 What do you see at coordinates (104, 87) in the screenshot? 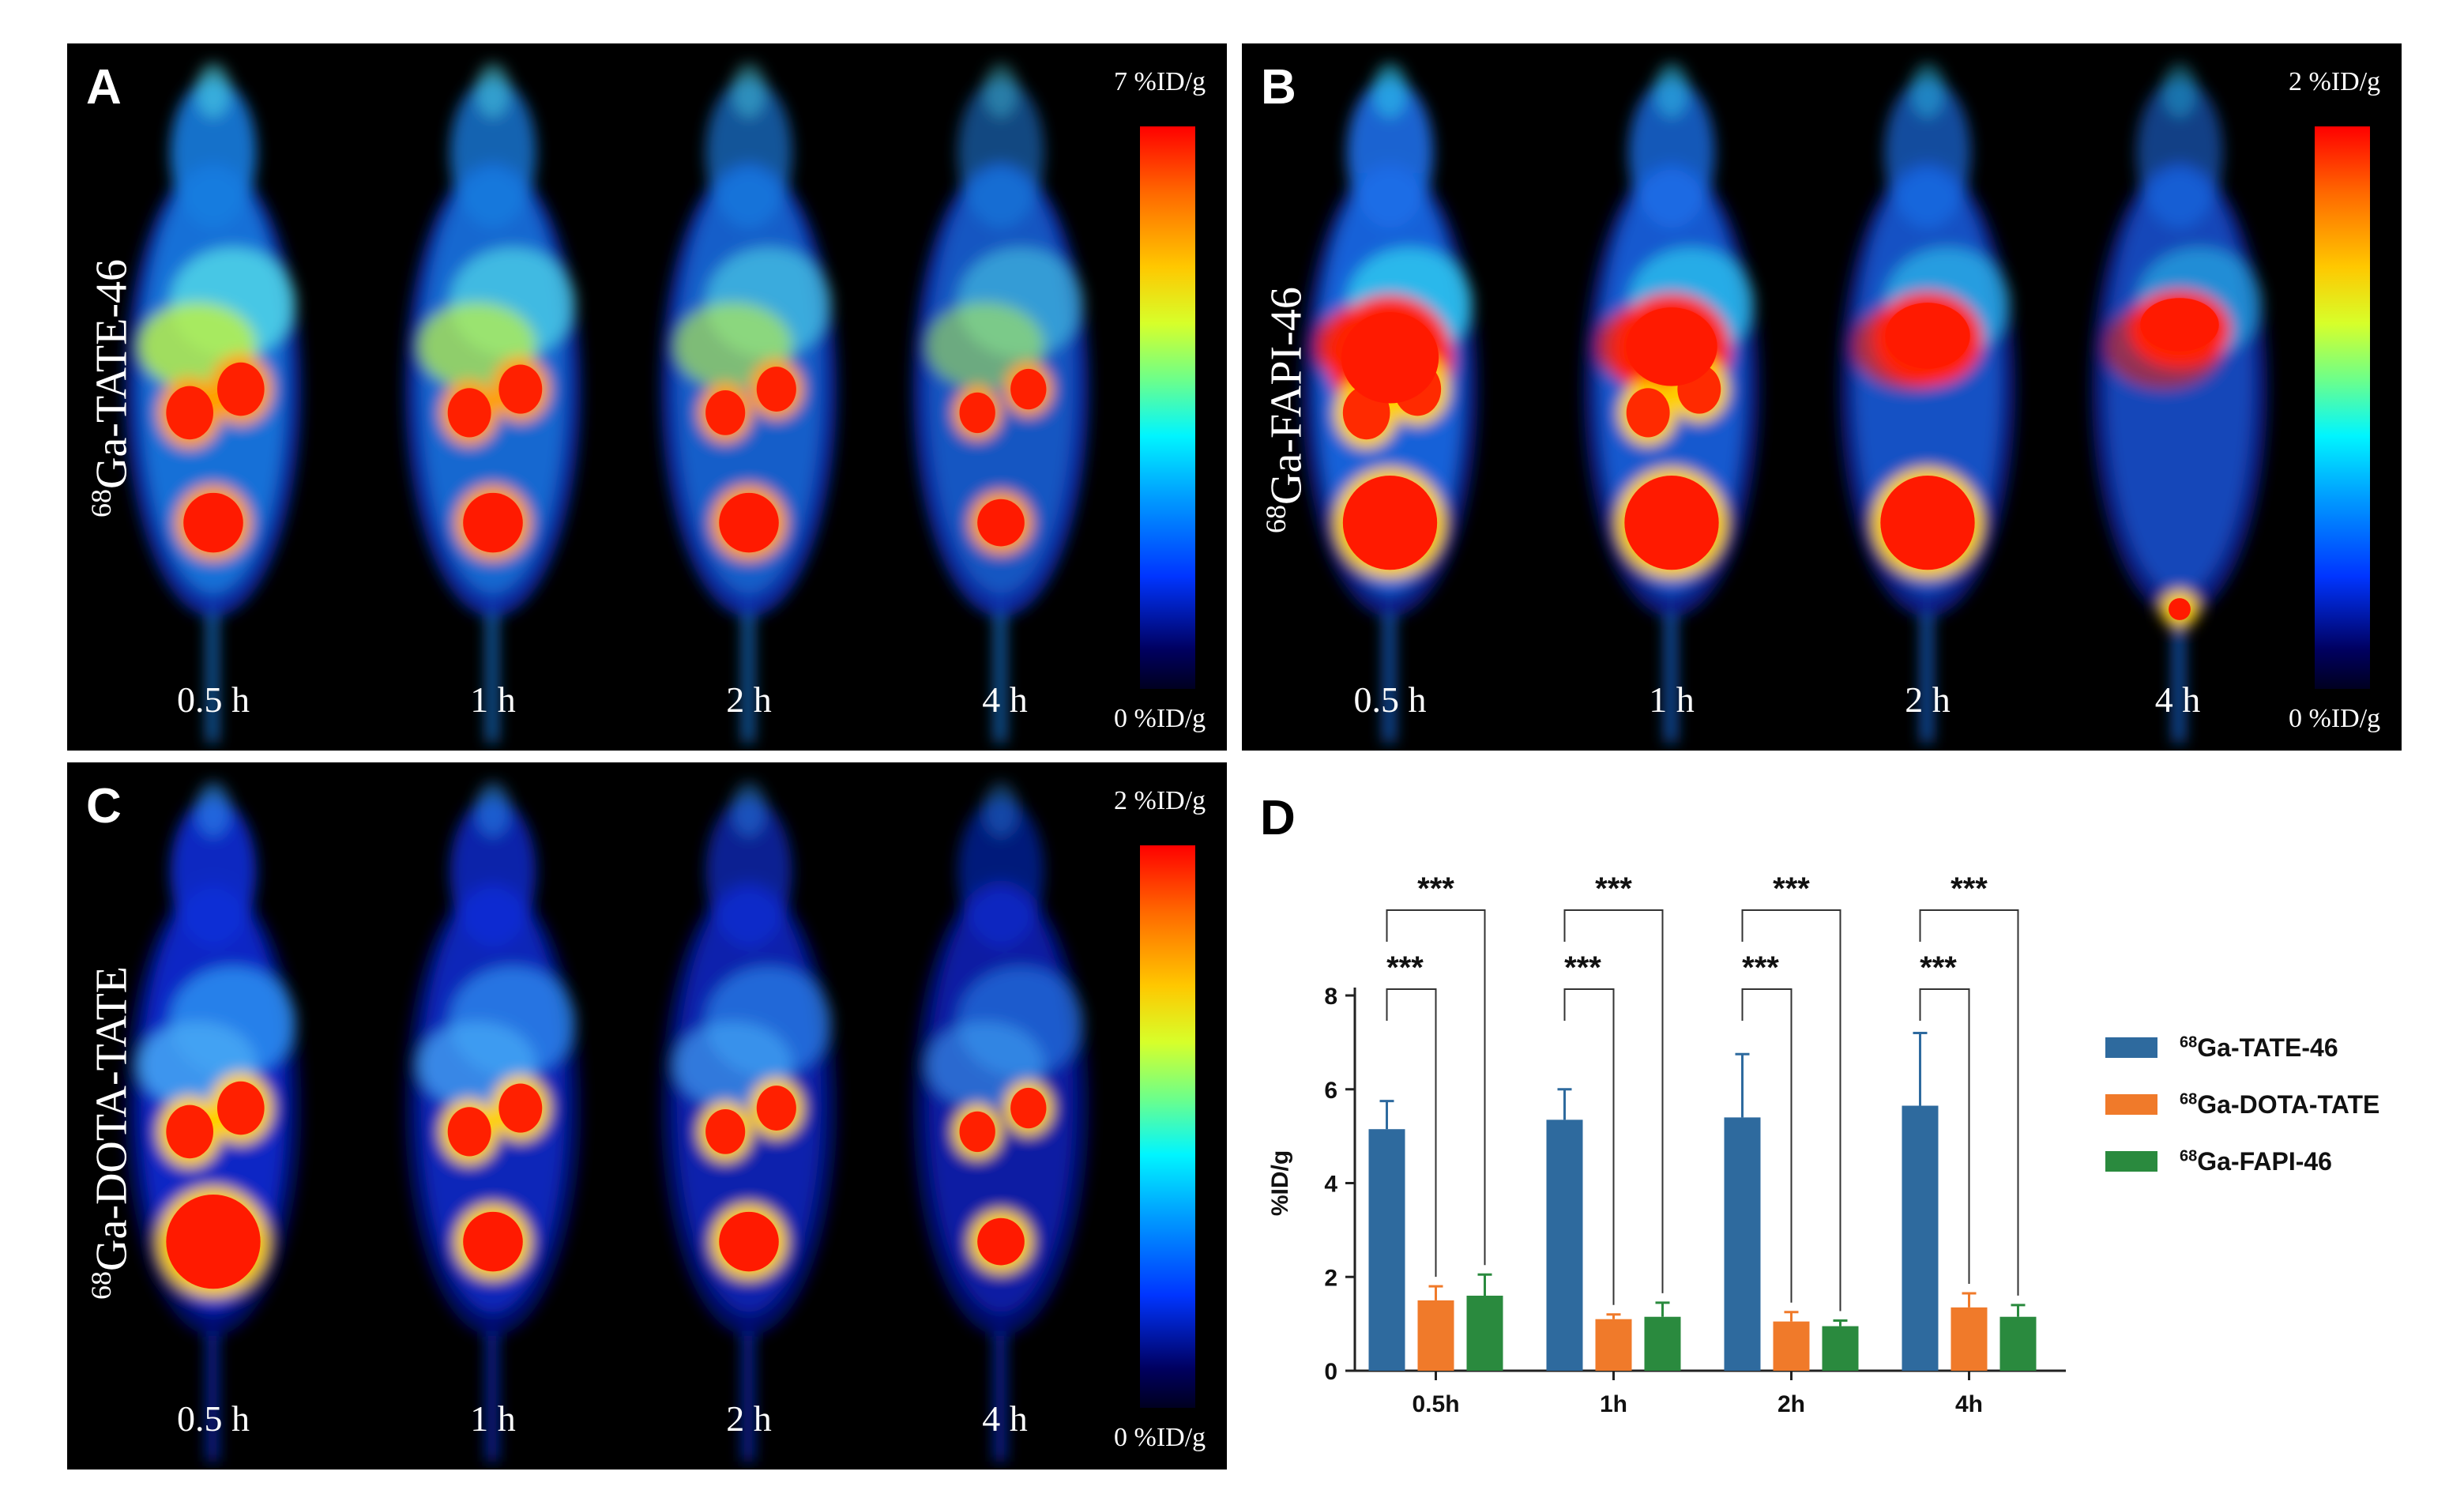
I see `panel-letter: A` at bounding box center [104, 87].